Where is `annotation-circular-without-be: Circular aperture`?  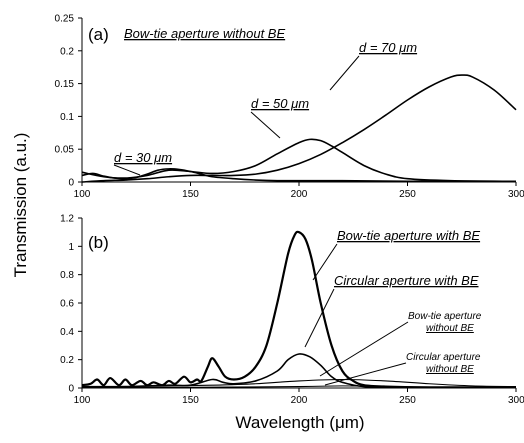 annotation-circular-without-be: Circular aperture is located at coordinates (443, 357).